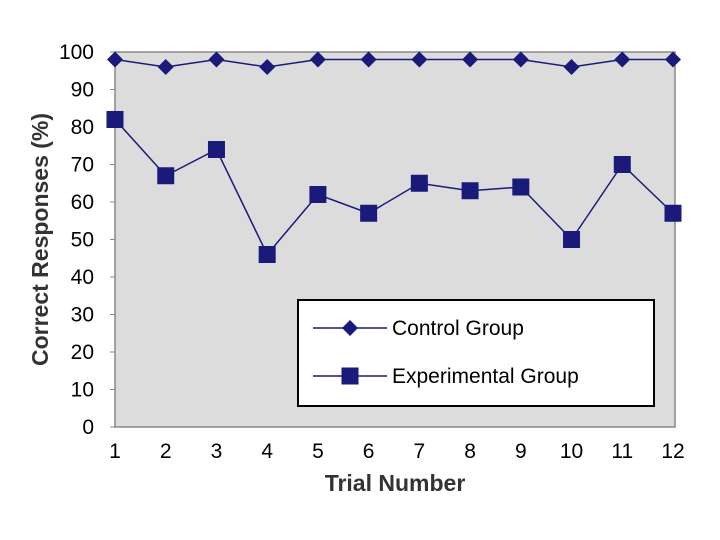 Image resolution: width=720 pixels, height=540 pixels. What do you see at coordinates (395, 483) in the screenshot?
I see `x-axis-title: Trial Number` at bounding box center [395, 483].